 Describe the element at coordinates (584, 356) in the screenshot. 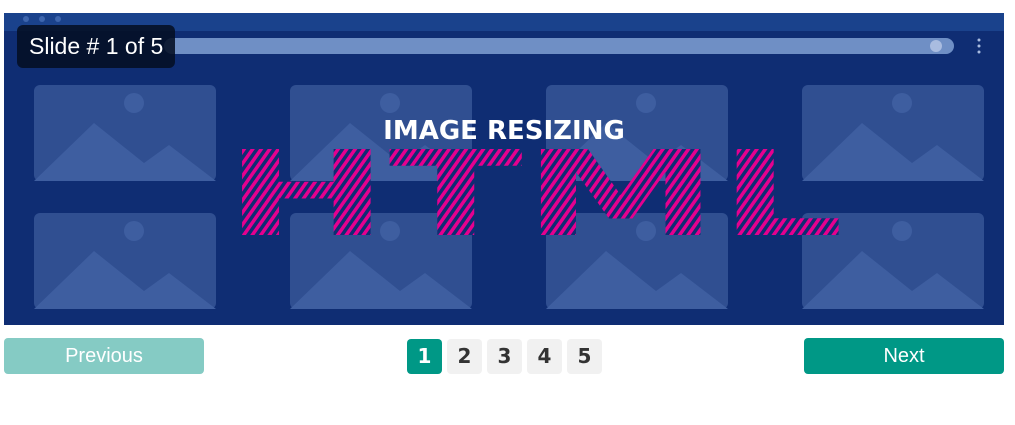

I see `page-button-5: 5` at that location.